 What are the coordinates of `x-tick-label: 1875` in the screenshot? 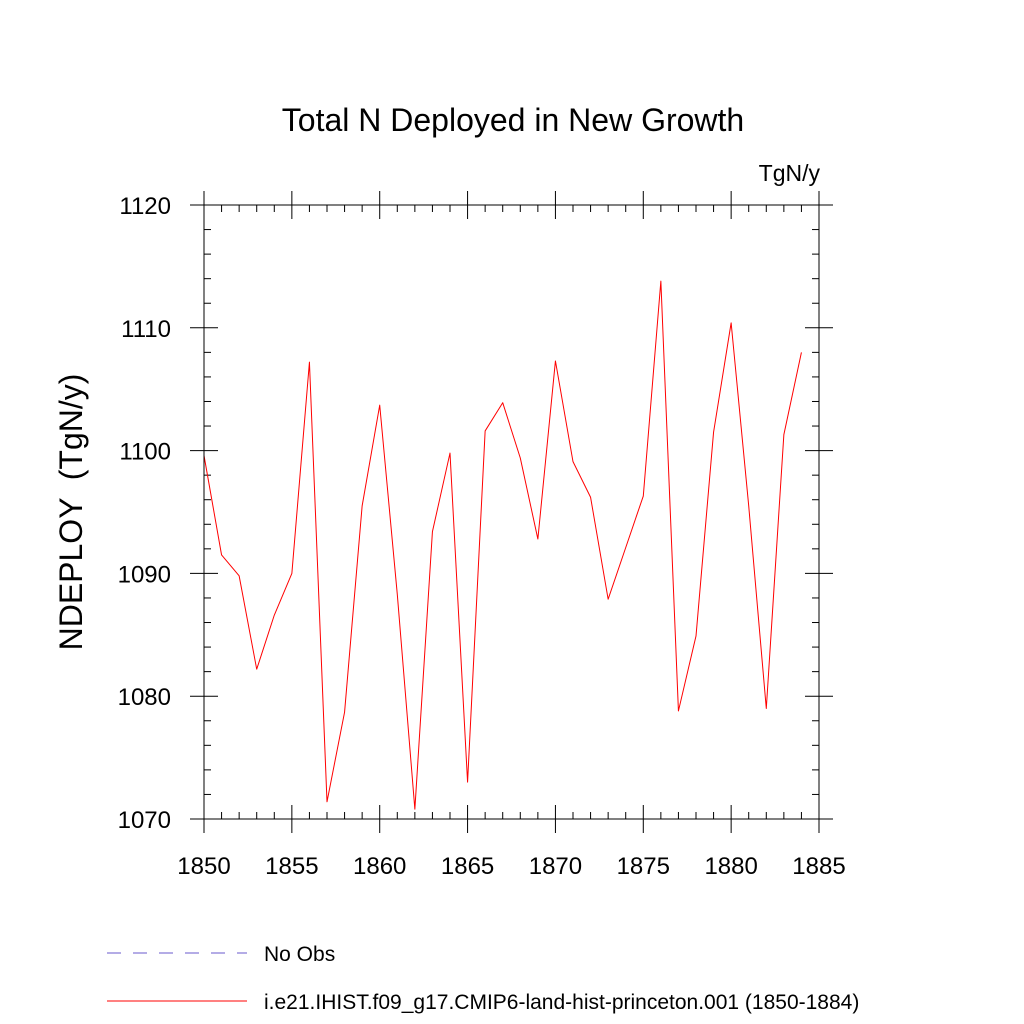 It's located at (643, 866).